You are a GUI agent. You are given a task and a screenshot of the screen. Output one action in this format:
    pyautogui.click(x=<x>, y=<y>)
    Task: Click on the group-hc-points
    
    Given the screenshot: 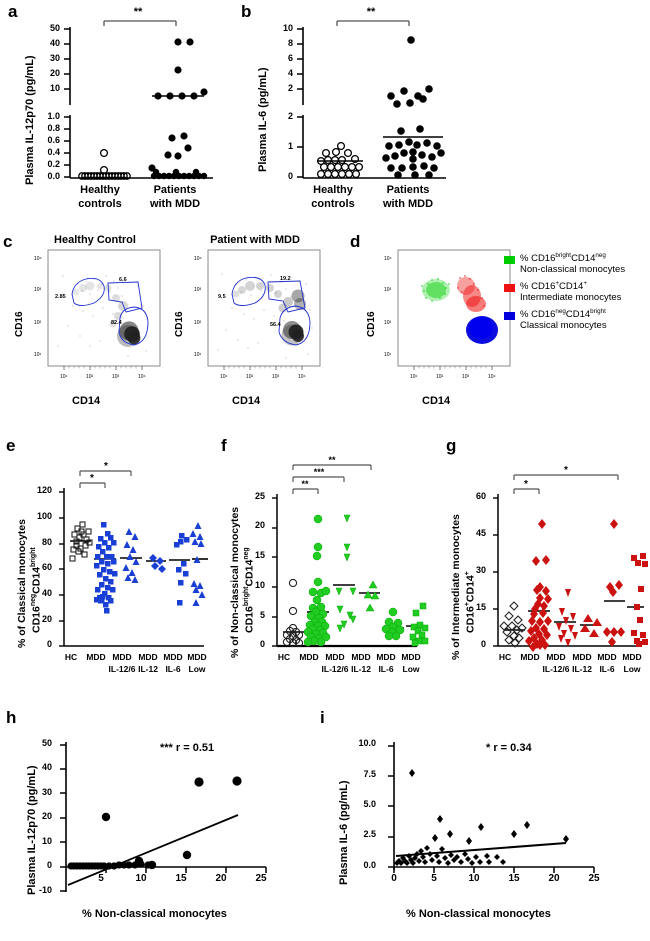 What is the action you would take?
    pyautogui.click(x=81, y=541)
    